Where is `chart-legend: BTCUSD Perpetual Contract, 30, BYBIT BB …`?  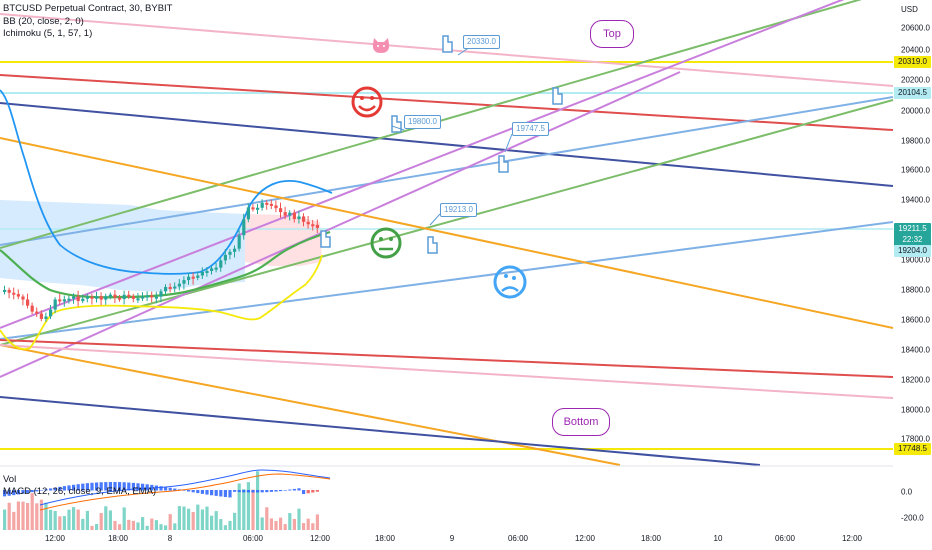
chart-legend: BTCUSD Perpetual Contract, 30, BYBIT BB … is located at coordinates (87, 22).